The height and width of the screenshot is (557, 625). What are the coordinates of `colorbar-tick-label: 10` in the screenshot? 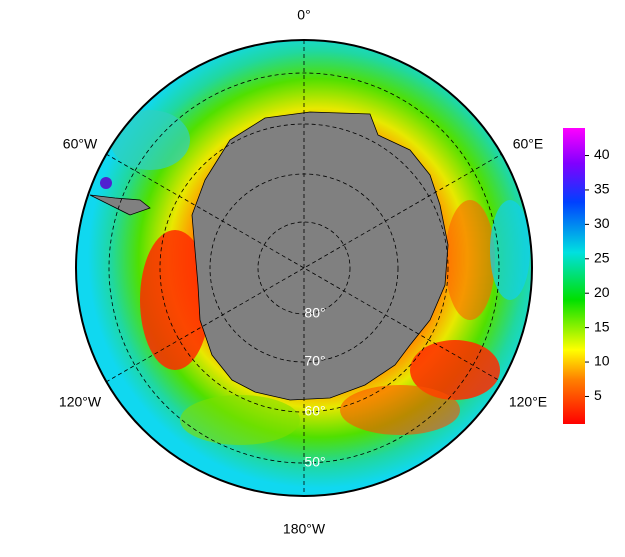 It's located at (602, 361).